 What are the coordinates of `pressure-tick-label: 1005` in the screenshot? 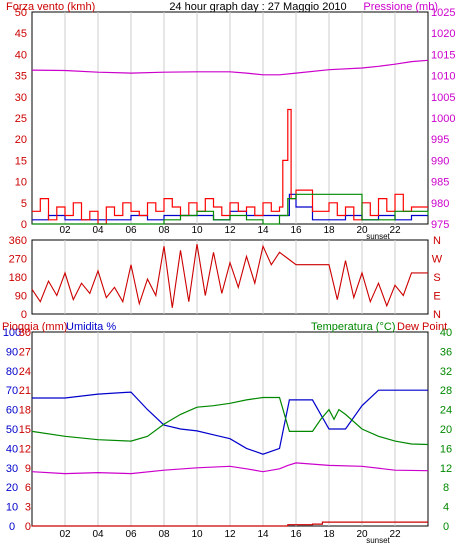 It's located at (443, 98).